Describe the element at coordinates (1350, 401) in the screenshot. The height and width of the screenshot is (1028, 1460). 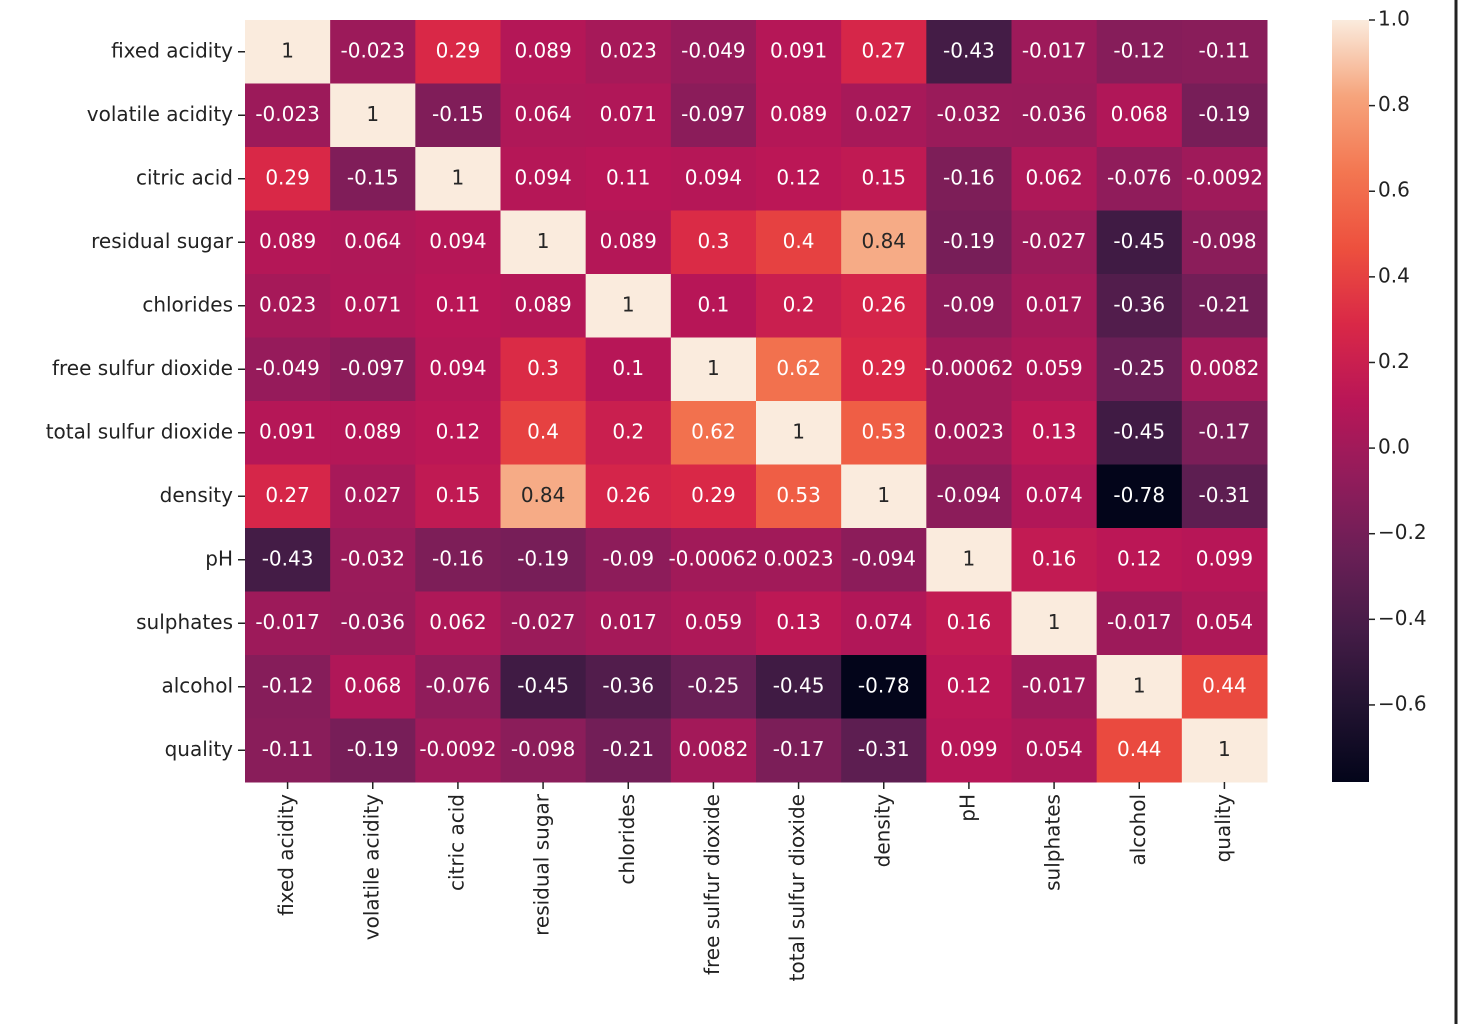
I see `colorbar` at that location.